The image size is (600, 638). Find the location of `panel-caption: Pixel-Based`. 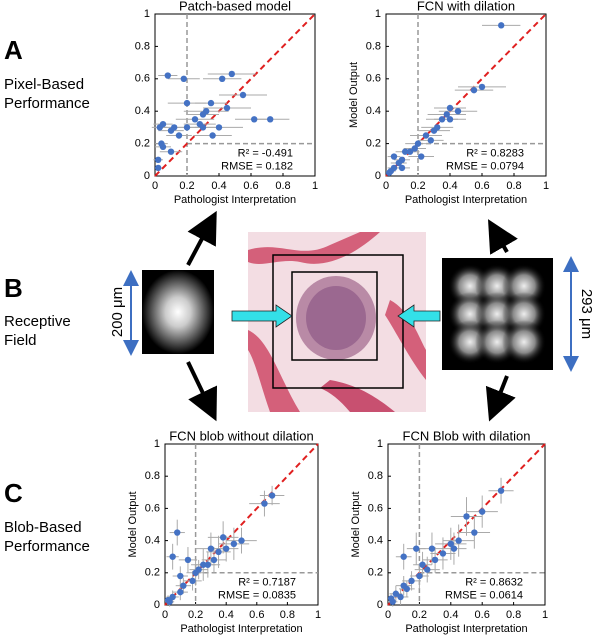

panel-caption: Pixel-Based is located at coordinates (44, 84).